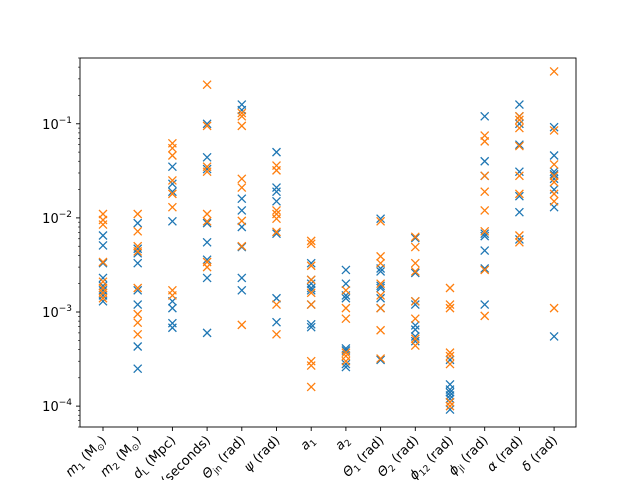  I want to click on y-tick-label-1: 10−3, so click(57, 312).